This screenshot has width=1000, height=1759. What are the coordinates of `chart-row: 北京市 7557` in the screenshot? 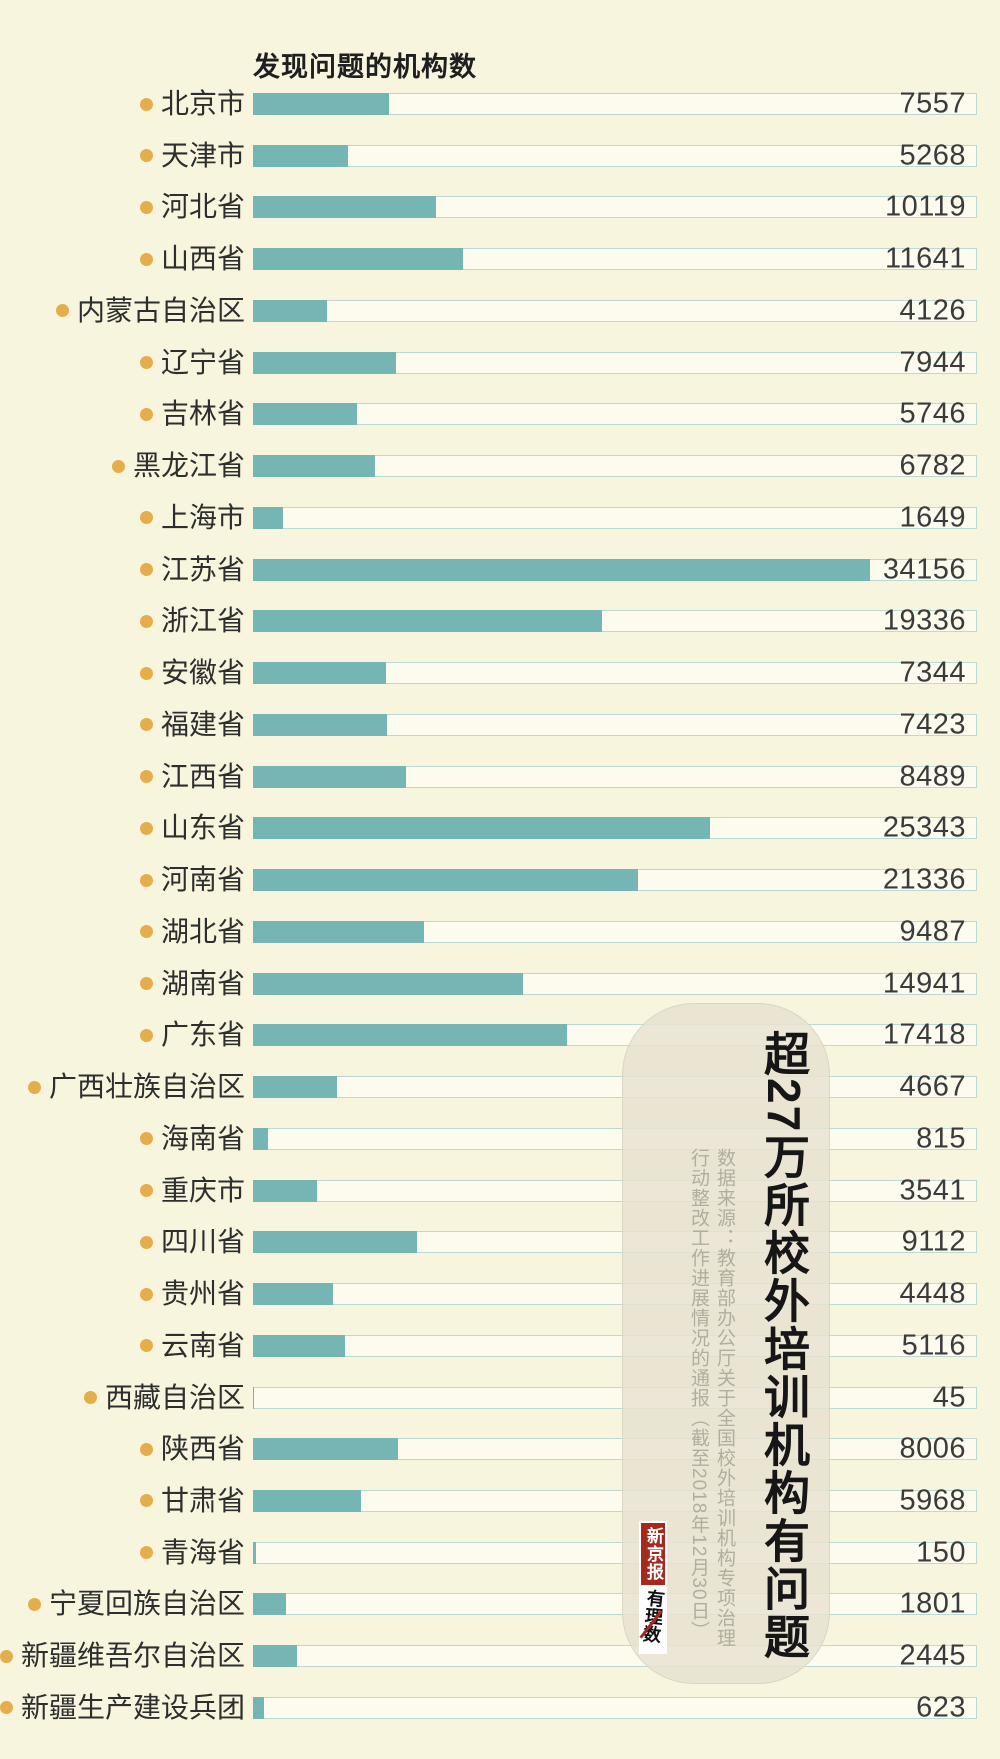 It's located at (500, 104).